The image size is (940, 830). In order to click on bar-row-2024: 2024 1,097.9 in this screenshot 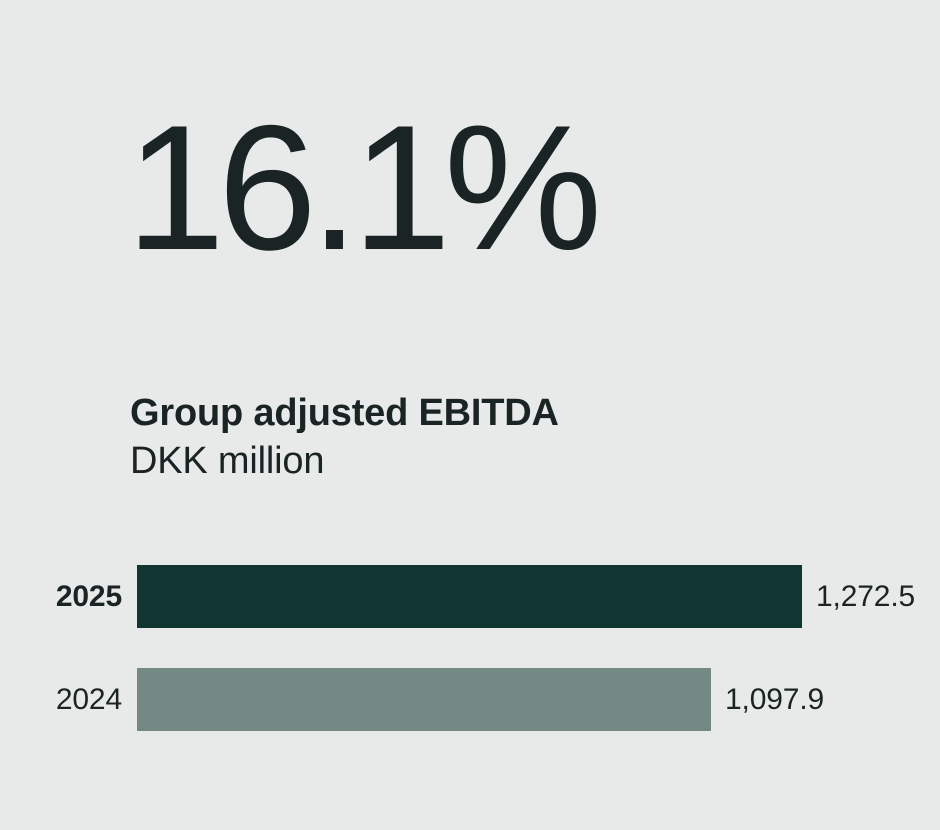, I will do `click(412, 699)`.